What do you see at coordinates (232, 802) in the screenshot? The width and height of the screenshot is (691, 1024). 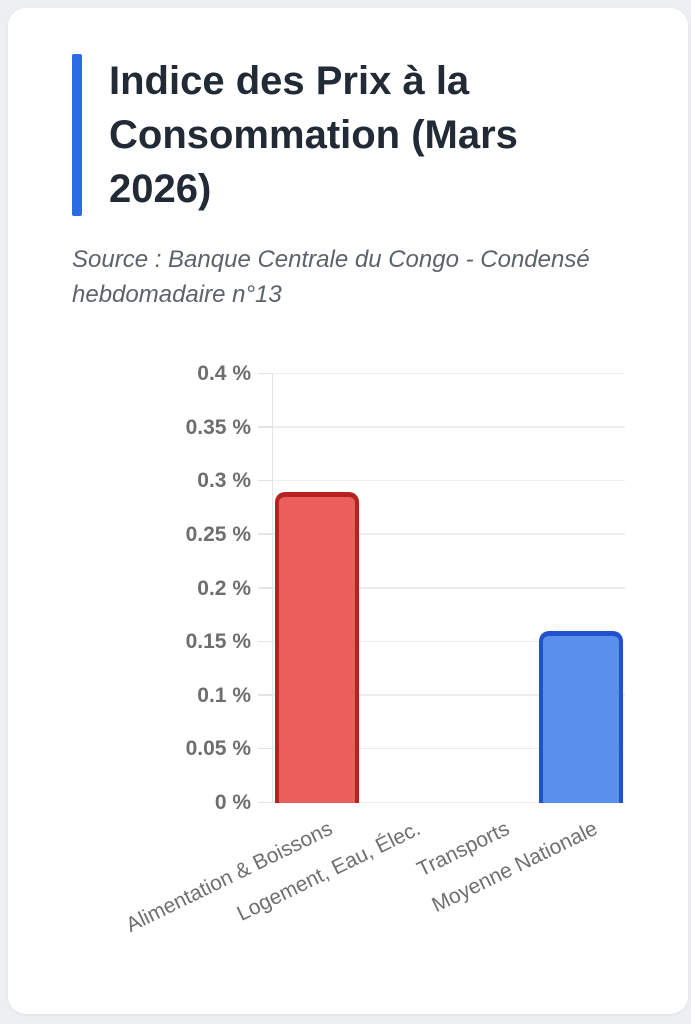 I see `y-tick-label: 0 %` at bounding box center [232, 802].